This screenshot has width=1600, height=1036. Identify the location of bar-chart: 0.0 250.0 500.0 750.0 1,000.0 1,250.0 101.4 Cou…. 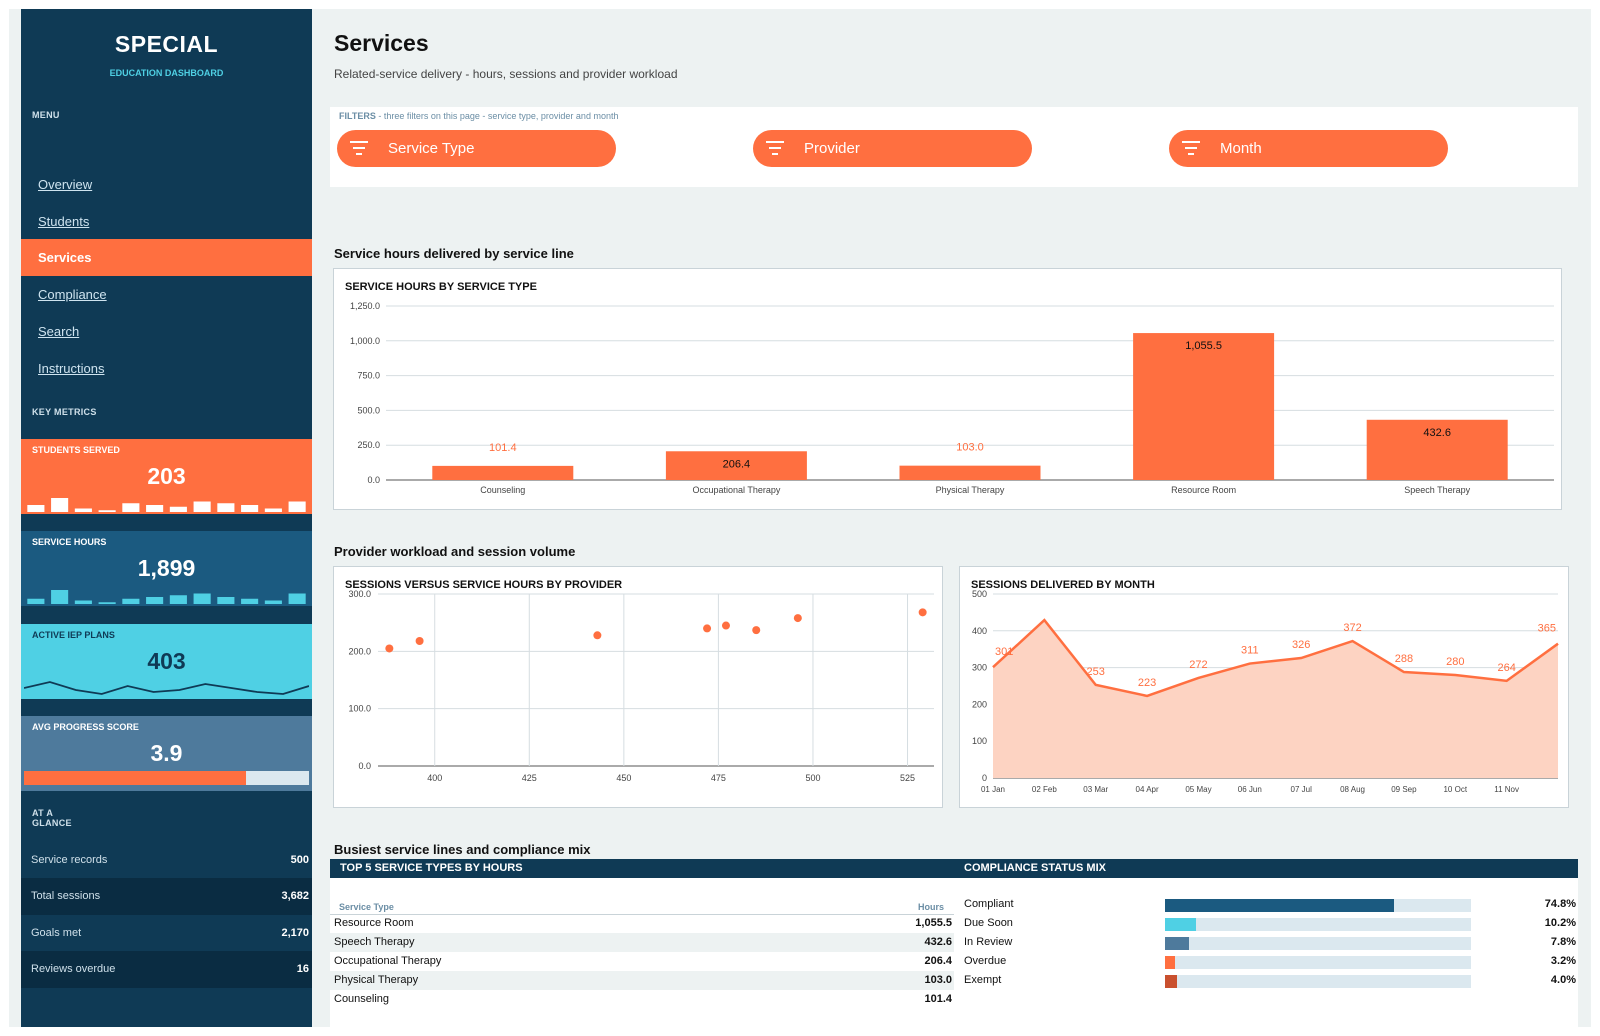
(952, 398).